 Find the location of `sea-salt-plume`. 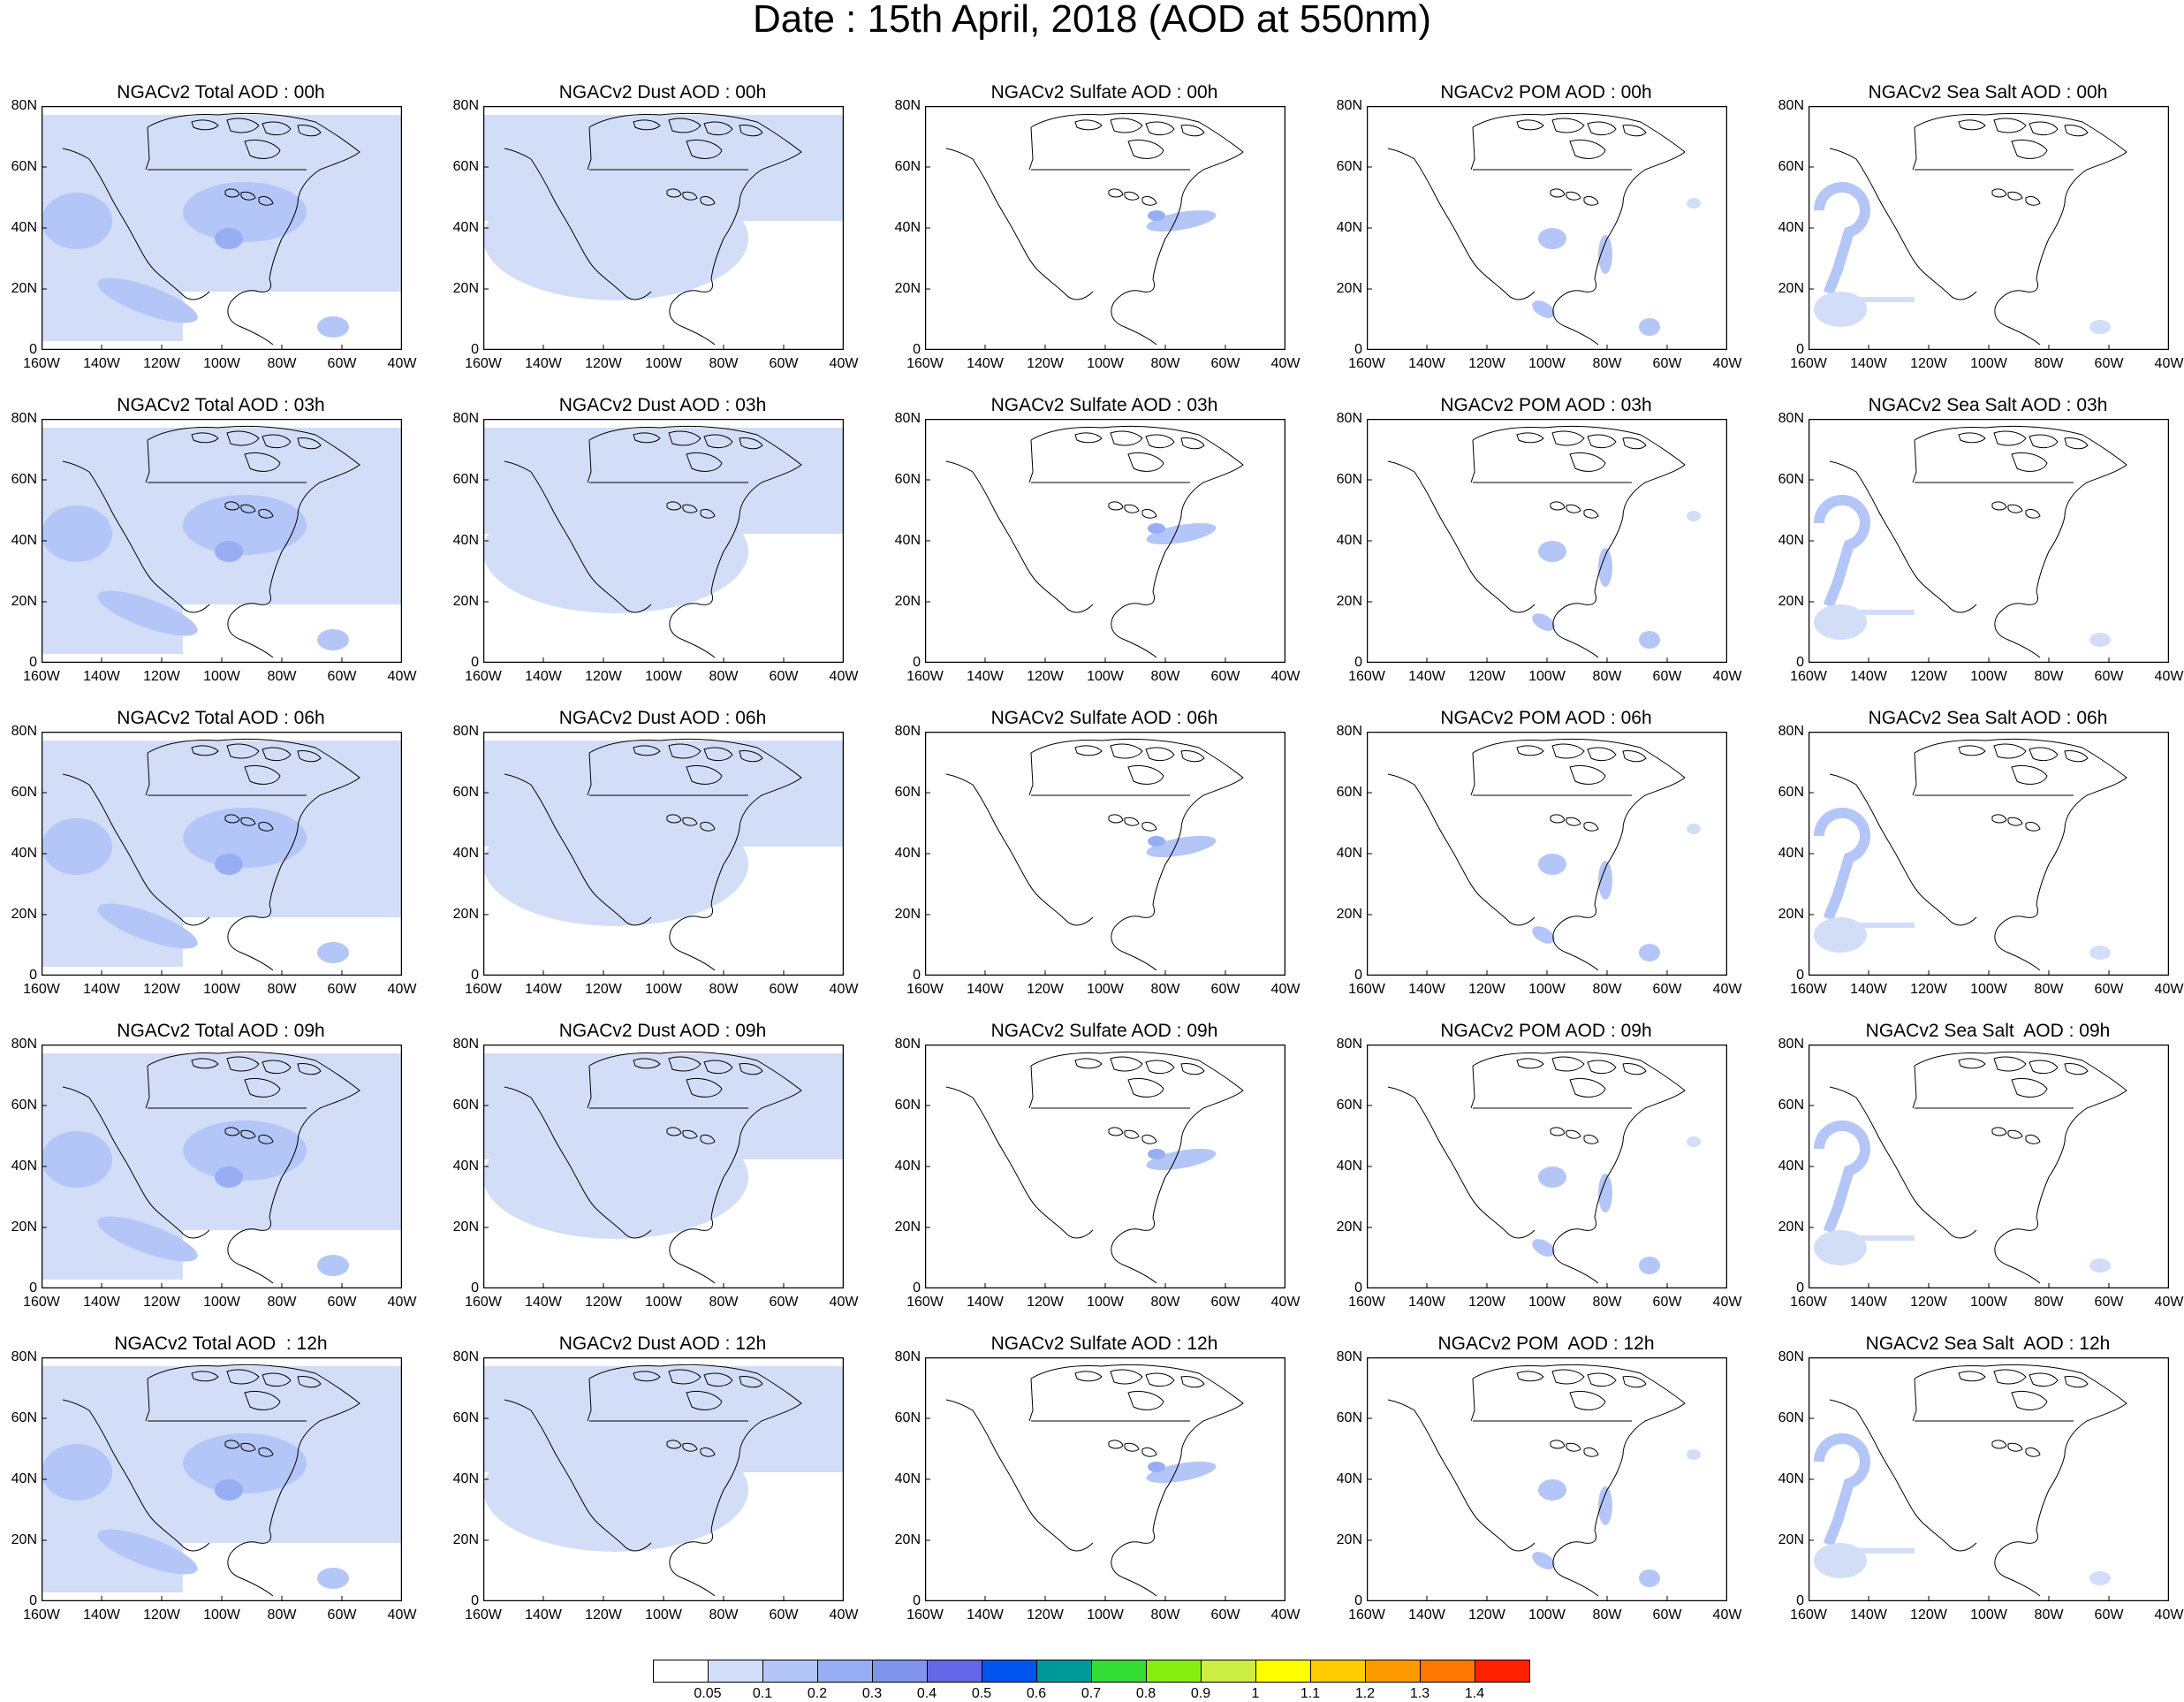

sea-salt-plume is located at coordinates (1842, 551).